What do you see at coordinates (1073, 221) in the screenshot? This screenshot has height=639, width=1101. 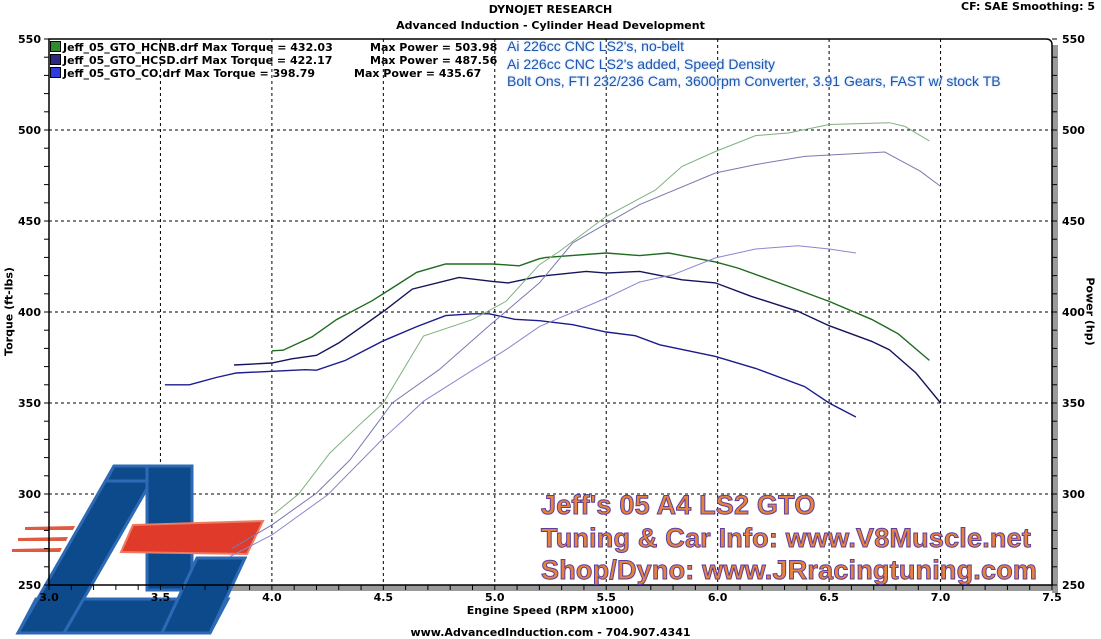 I see `y2-tick-label: 450` at bounding box center [1073, 221].